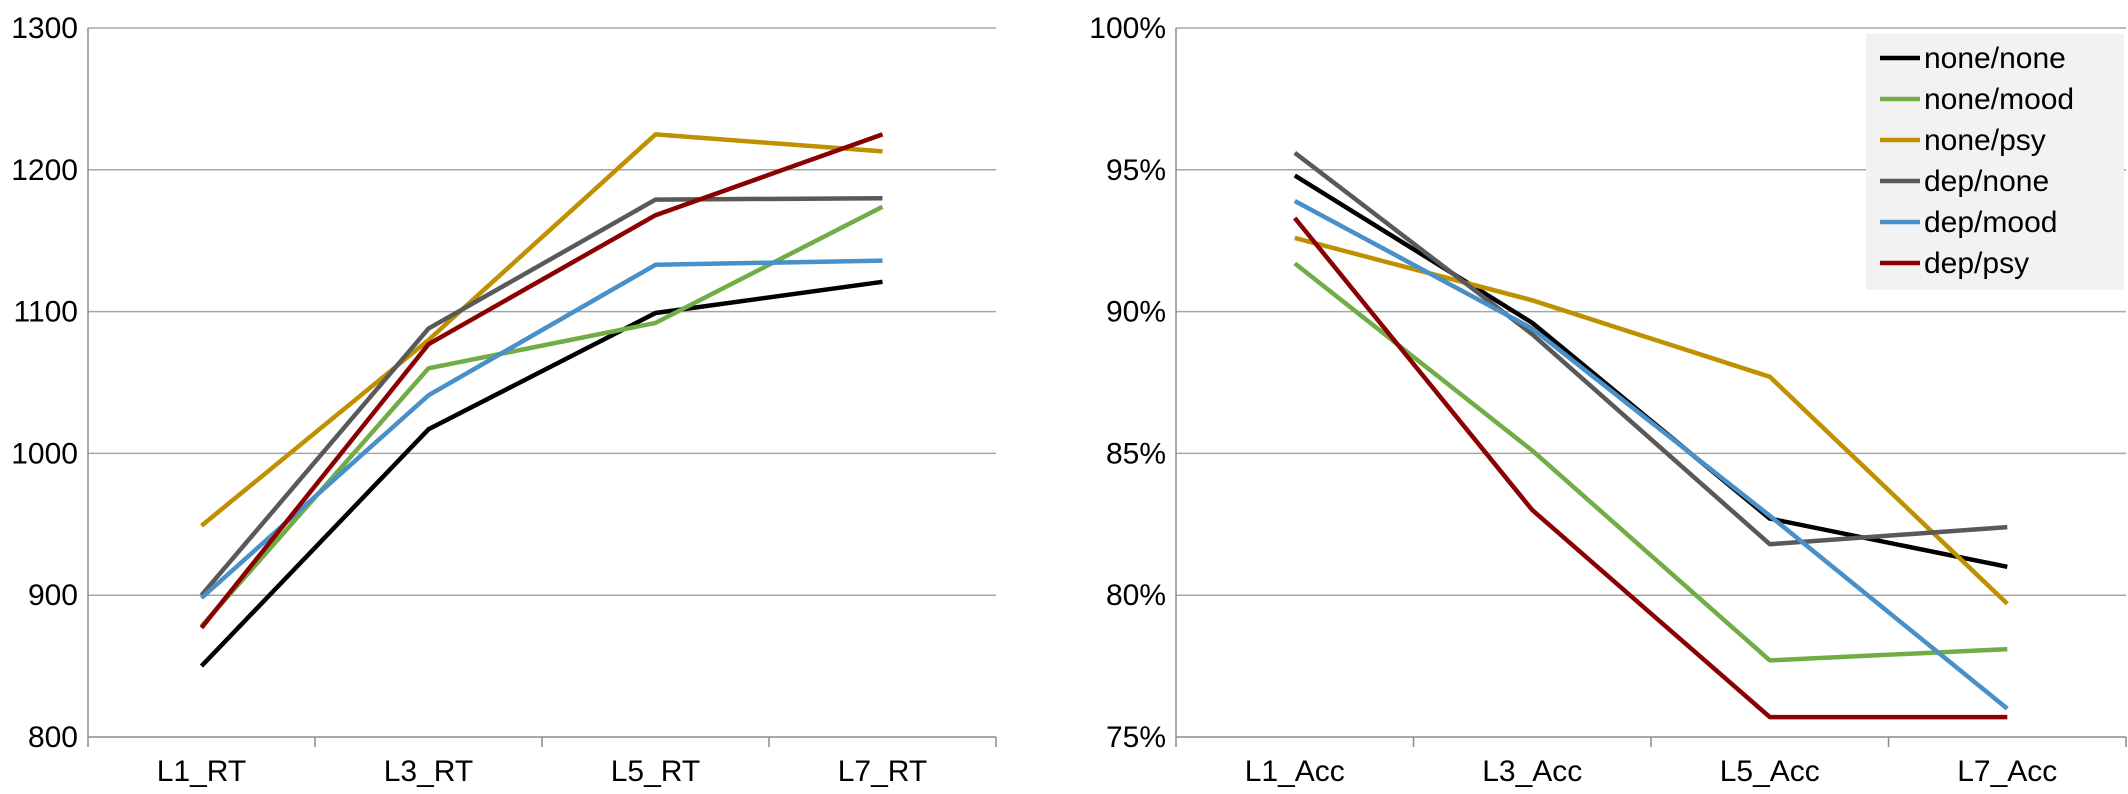 The image size is (2128, 794). Describe the element at coordinates (53, 595) in the screenshot. I see `rt-y-tick-label: 900` at that location.